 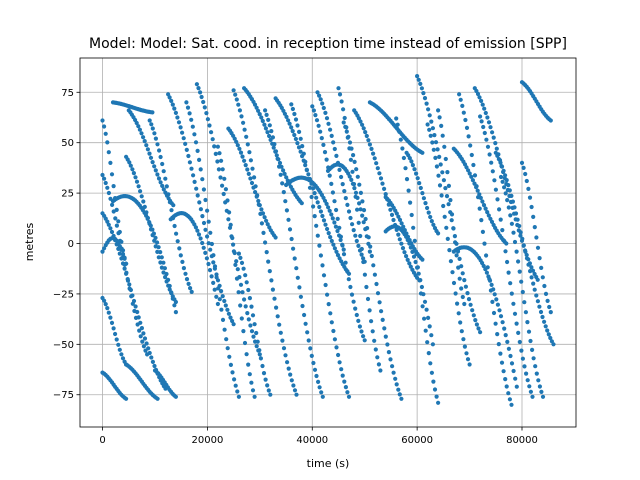 What do you see at coordinates (67, 143) in the screenshot?
I see `y-tick-label: 50` at bounding box center [67, 143].